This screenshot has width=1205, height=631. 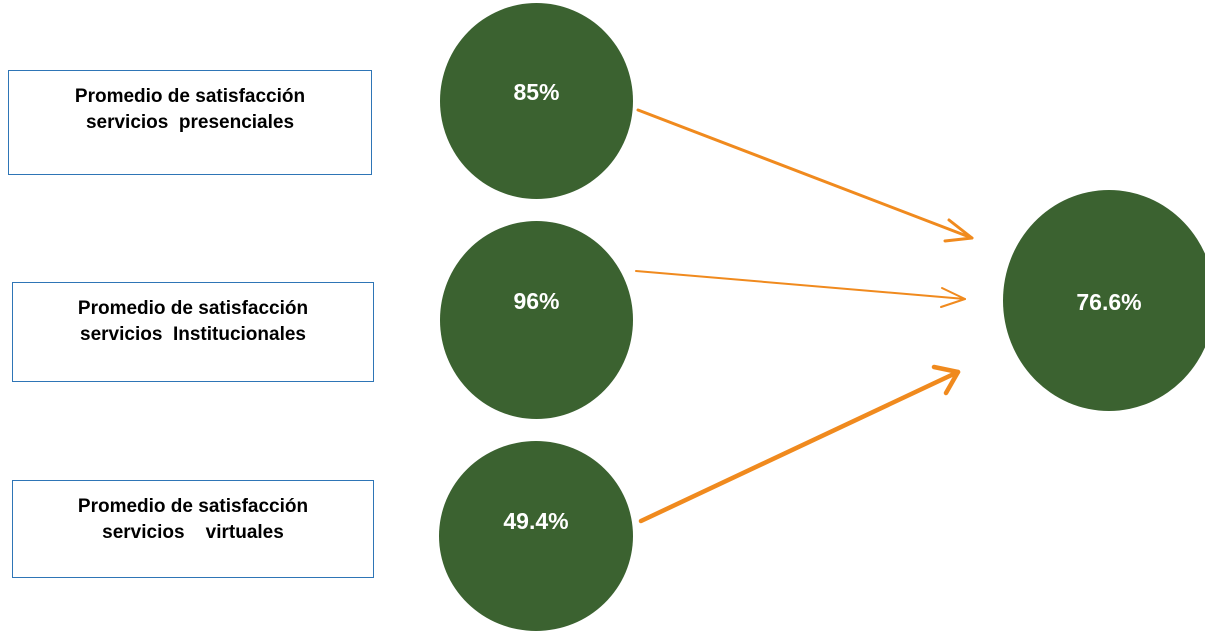 I want to click on label-line-2: servicios virtuales, so click(x=193, y=532).